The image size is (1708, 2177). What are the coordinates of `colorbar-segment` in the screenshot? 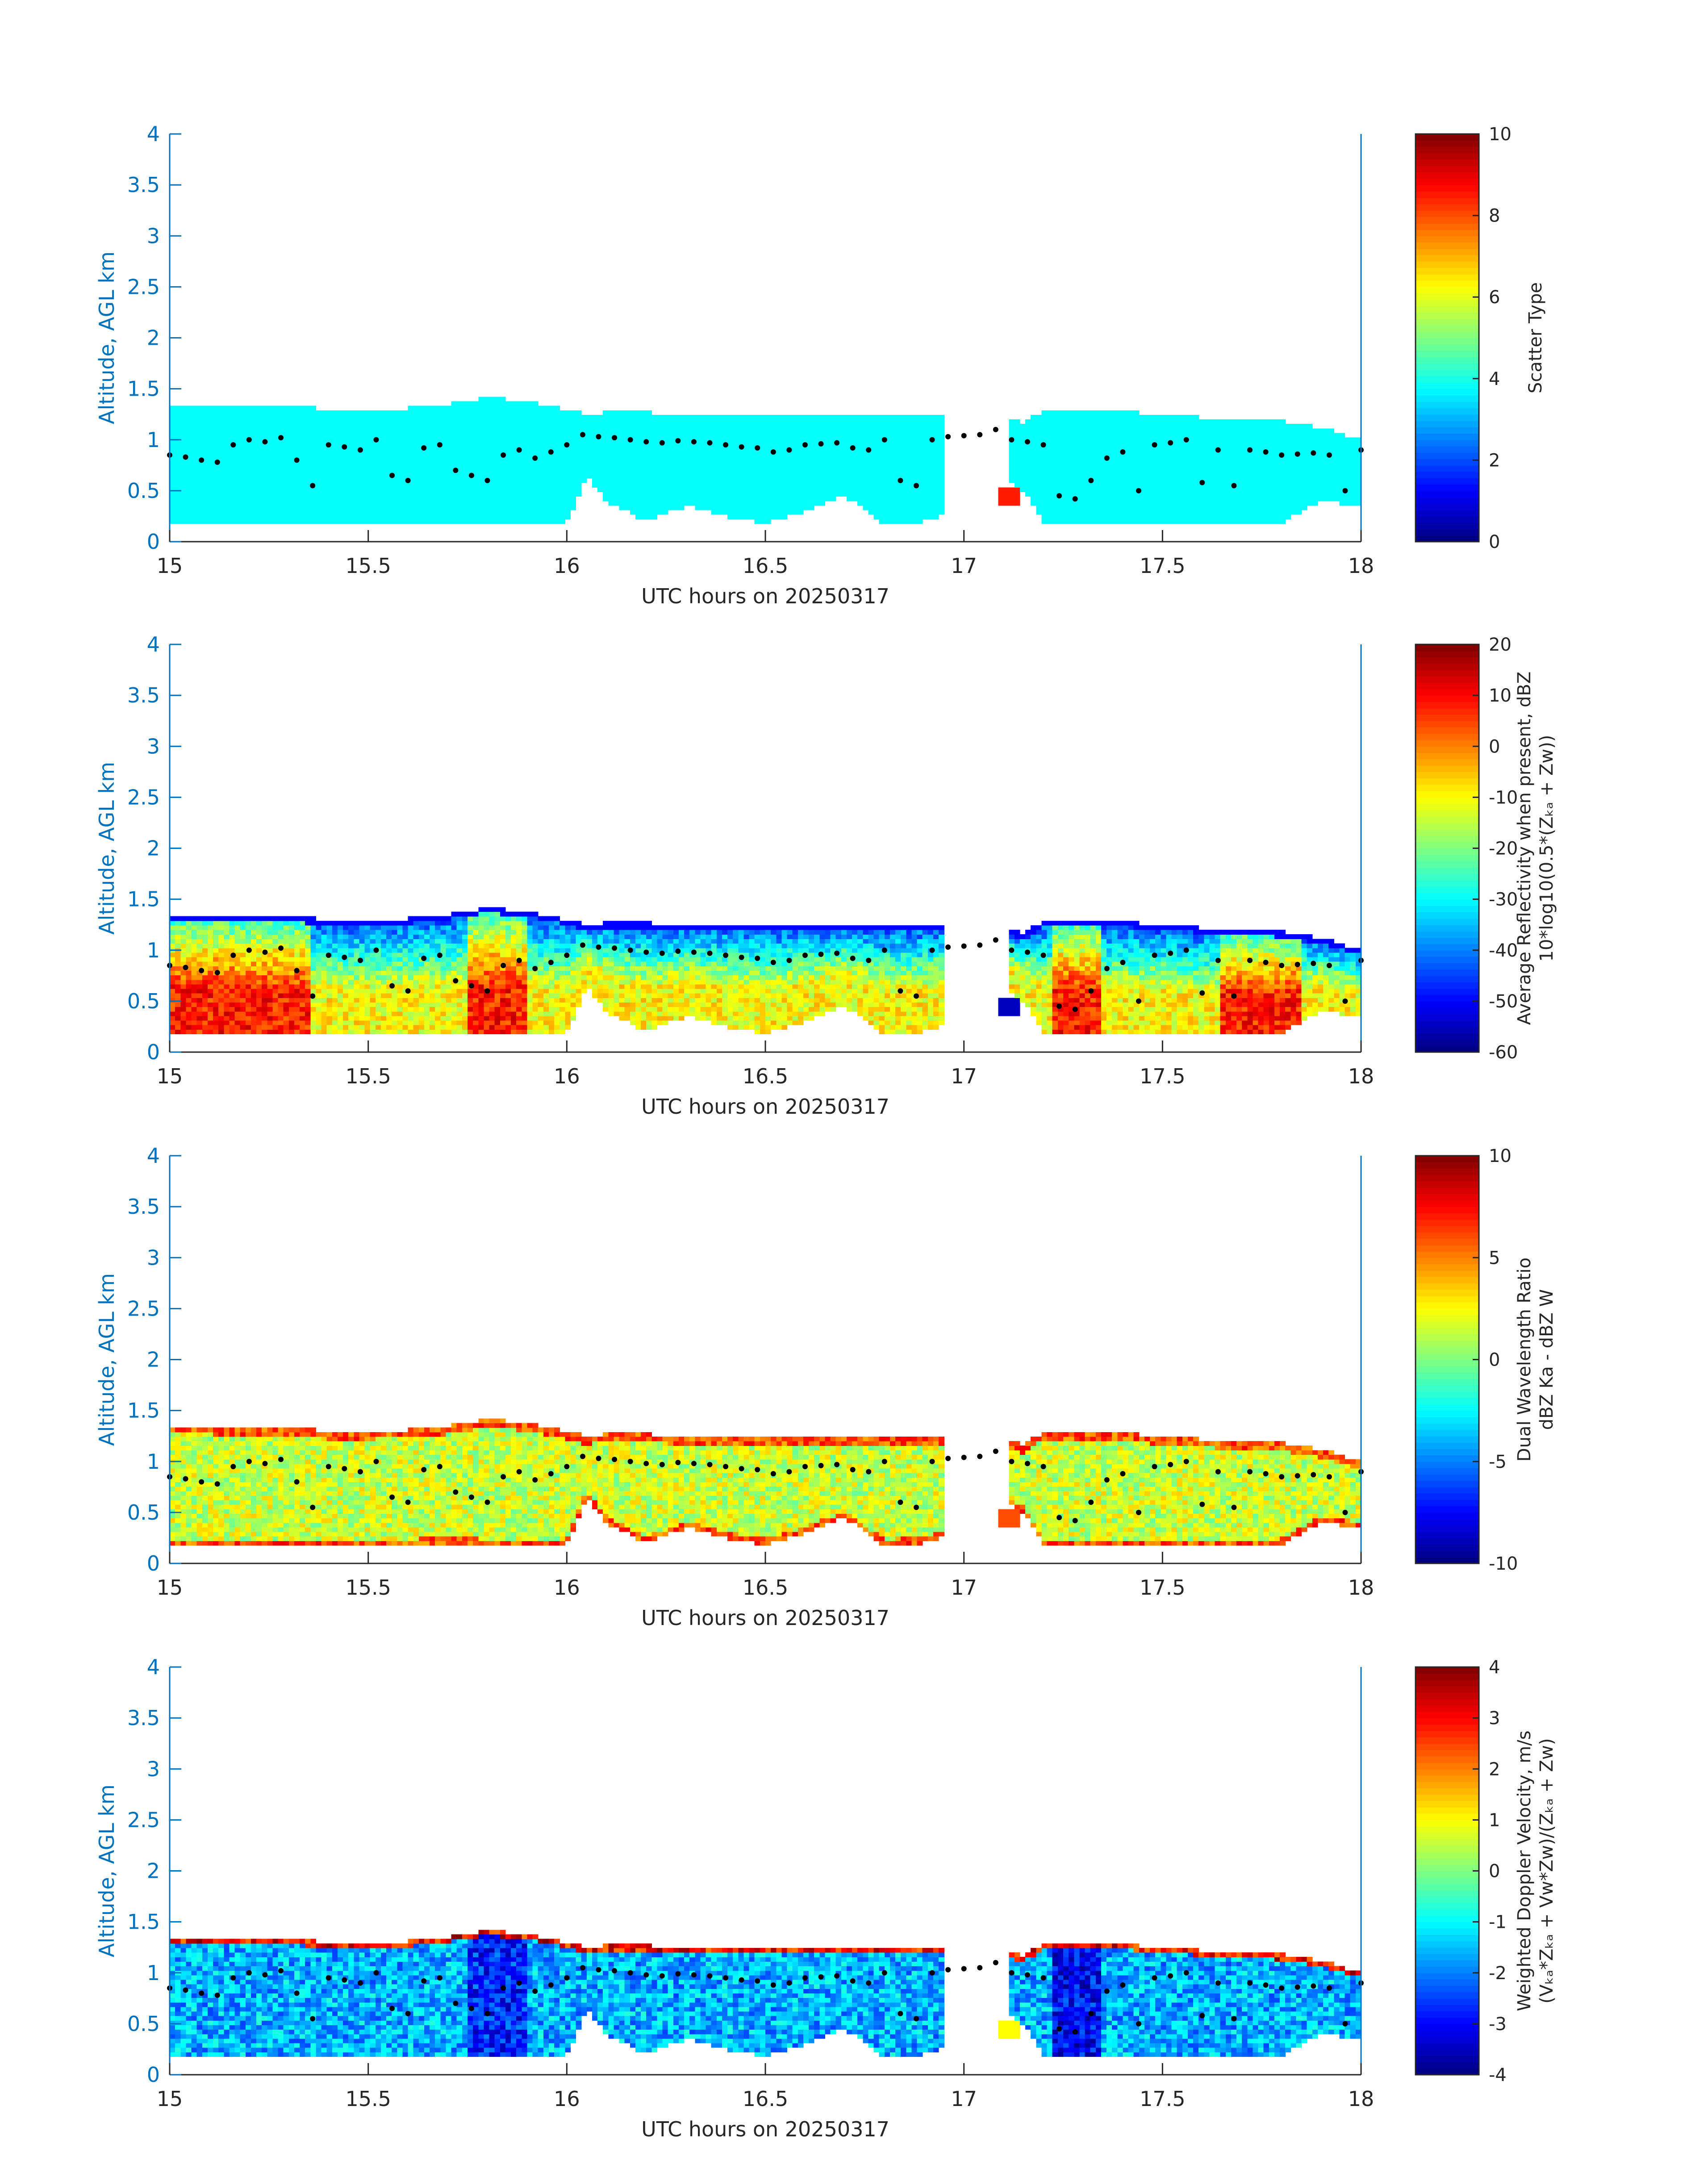 It's located at (1447, 417).